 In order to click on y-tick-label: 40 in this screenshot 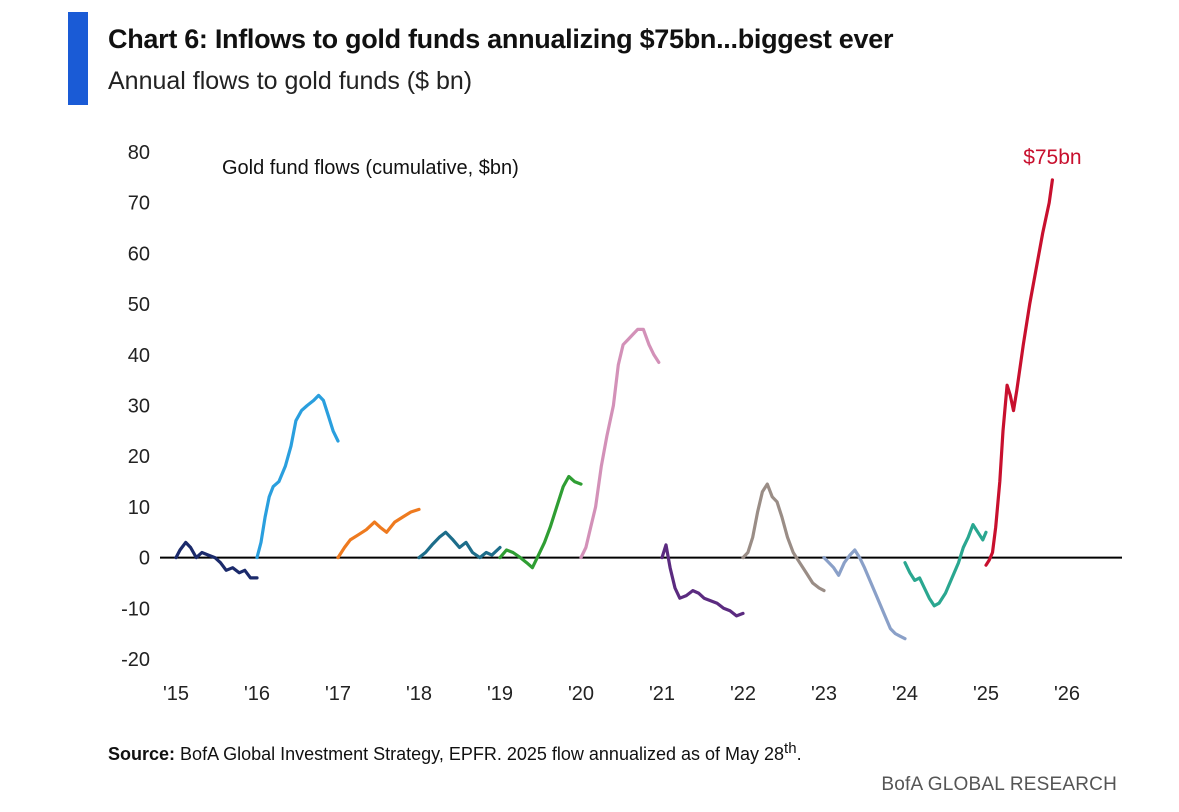, I will do `click(139, 356)`.